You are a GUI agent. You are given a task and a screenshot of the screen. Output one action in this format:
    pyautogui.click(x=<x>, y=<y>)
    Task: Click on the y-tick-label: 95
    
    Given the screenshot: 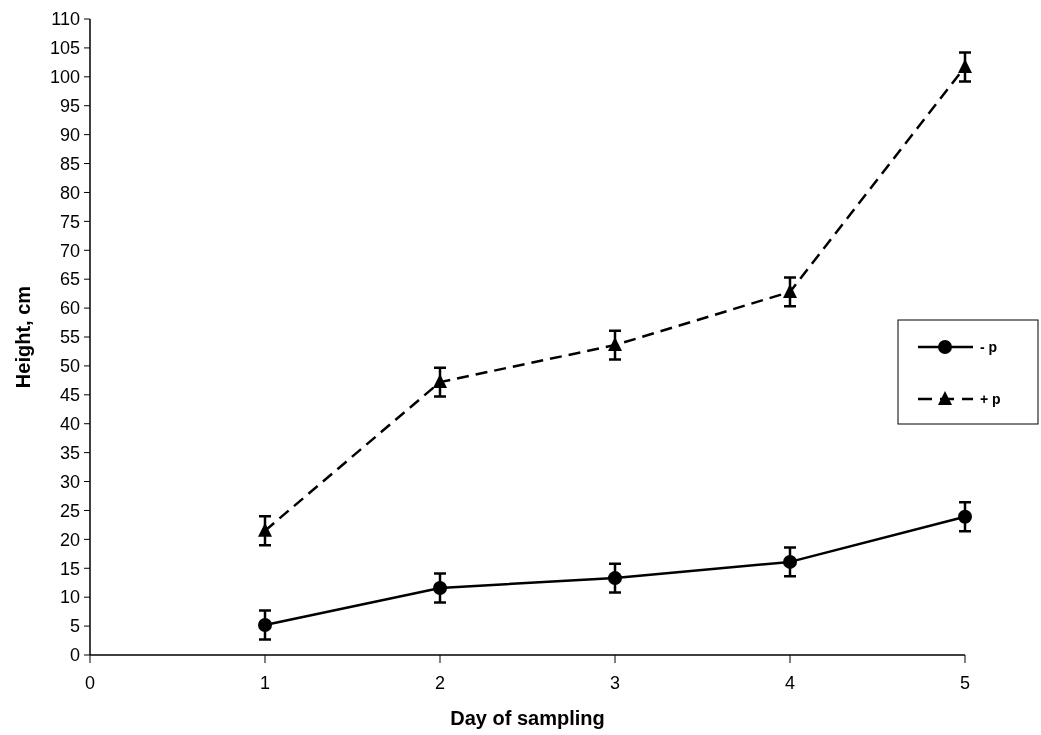 What is the action you would take?
    pyautogui.click(x=69, y=106)
    